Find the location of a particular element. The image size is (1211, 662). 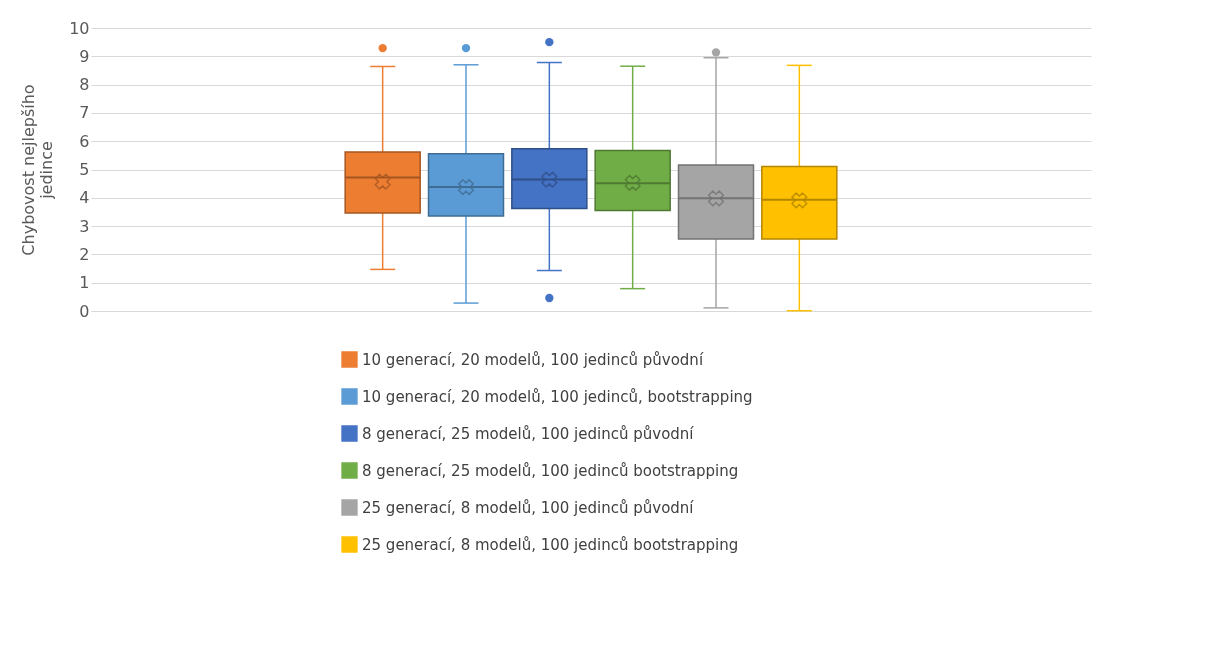

y-tick-label: 7 is located at coordinates (84, 113).